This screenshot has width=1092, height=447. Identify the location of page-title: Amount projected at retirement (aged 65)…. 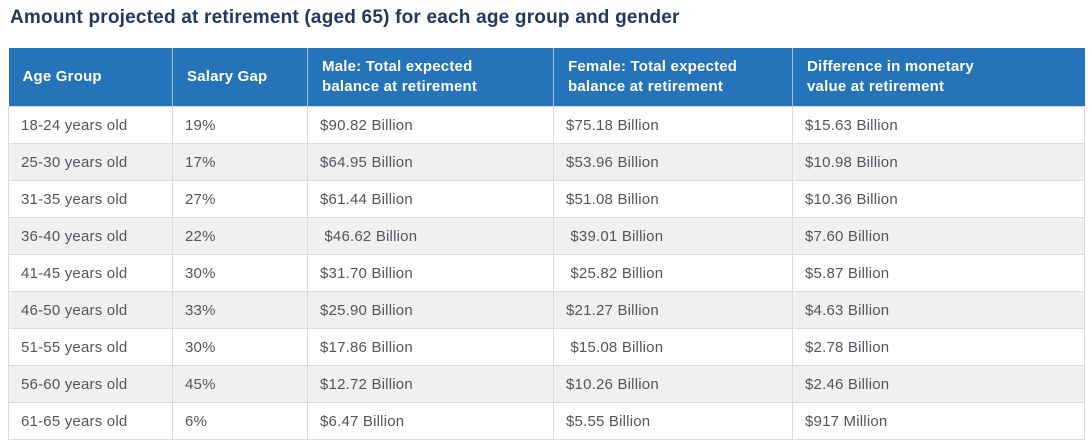
(345, 17).